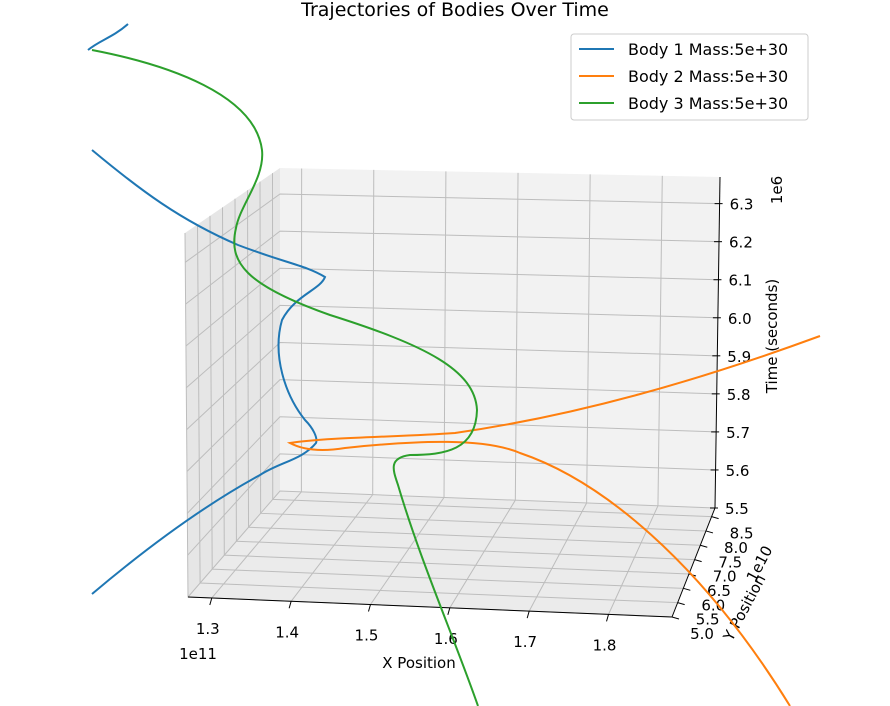 The height and width of the screenshot is (706, 890). What do you see at coordinates (739, 395) in the screenshot?
I see `z-tick-label: 5.8` at bounding box center [739, 395].